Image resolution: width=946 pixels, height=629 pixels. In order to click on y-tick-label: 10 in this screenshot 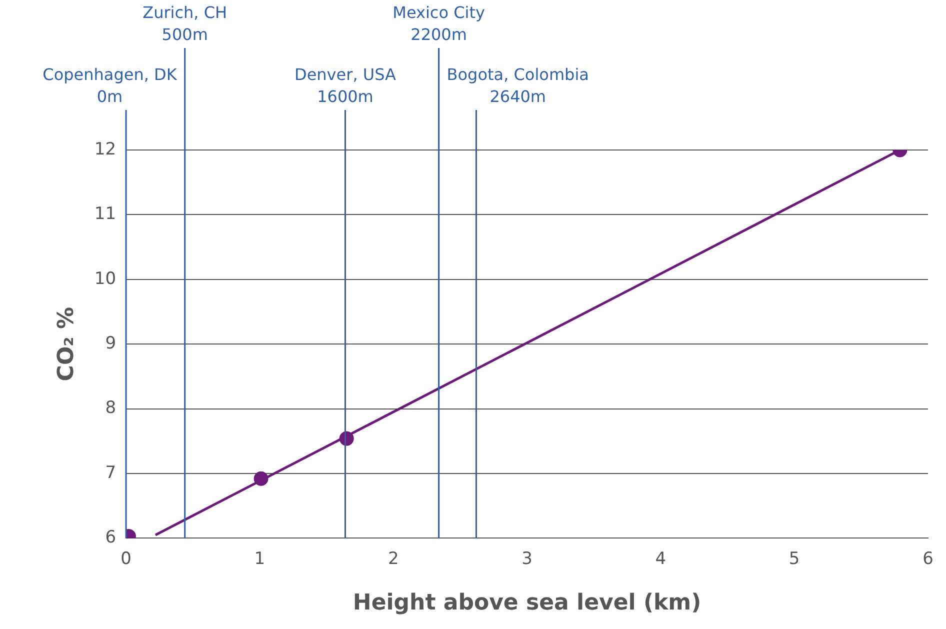, I will do `click(105, 278)`.